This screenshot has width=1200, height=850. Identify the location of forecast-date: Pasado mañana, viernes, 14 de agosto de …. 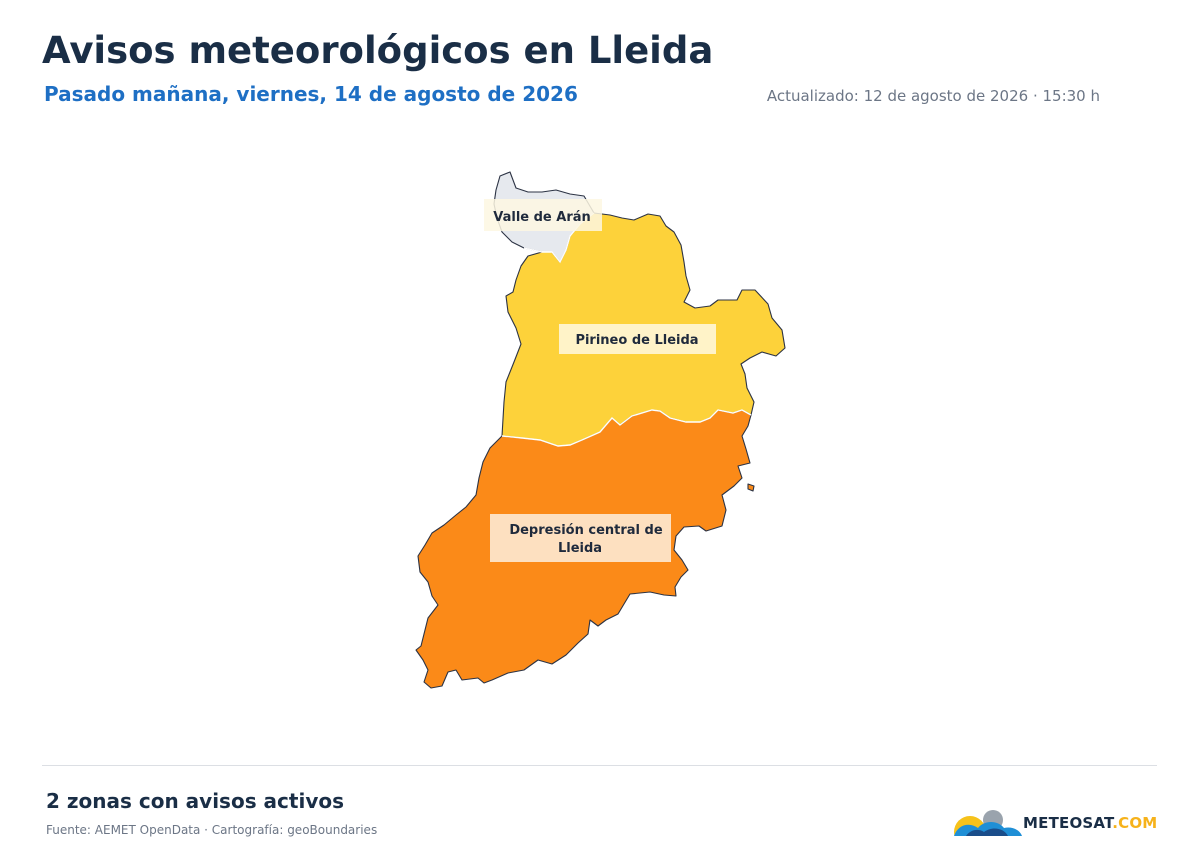
(311, 94).